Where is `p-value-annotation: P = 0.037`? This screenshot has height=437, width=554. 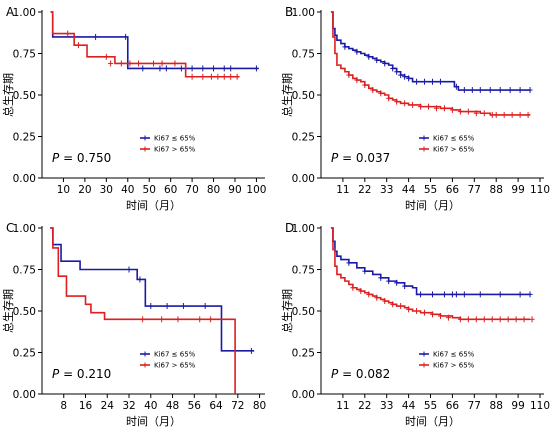
p-value-annotation: P = 0.037 is located at coordinates (360, 158).